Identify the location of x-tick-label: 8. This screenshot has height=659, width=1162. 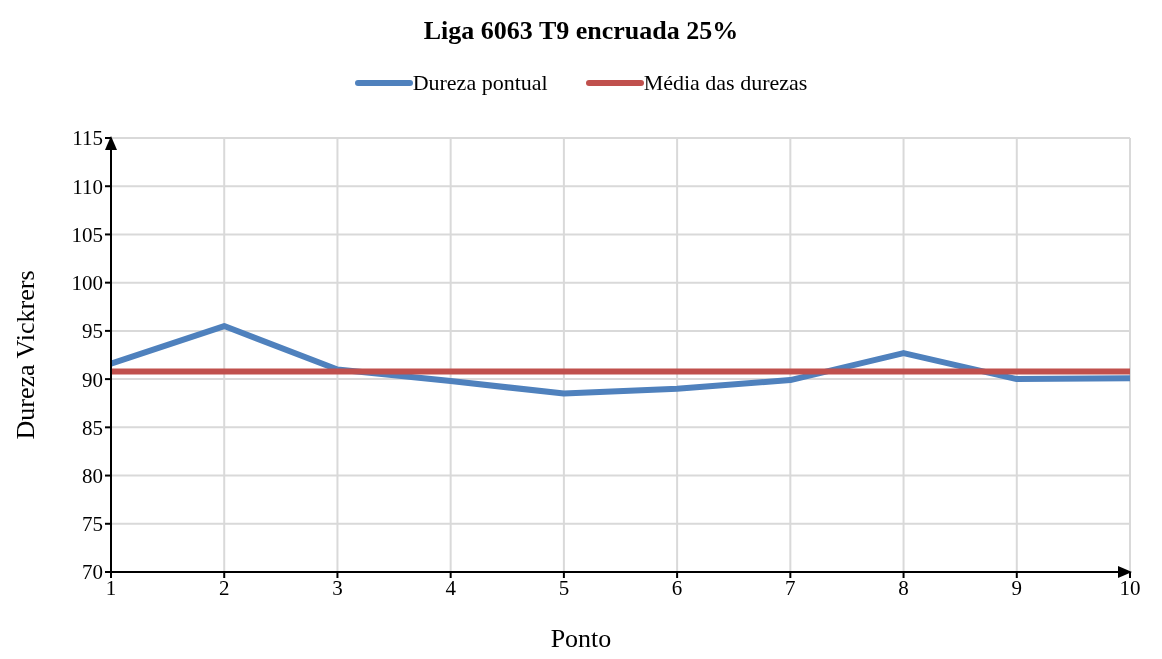
(903, 587).